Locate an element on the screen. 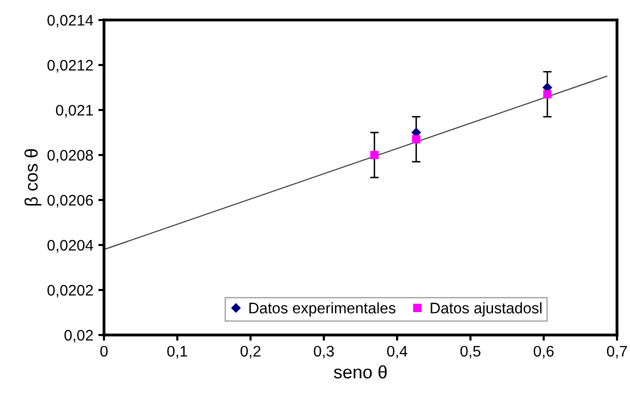 The height and width of the screenshot is (400, 630). x-tick-label: 0,1 is located at coordinates (177, 352).